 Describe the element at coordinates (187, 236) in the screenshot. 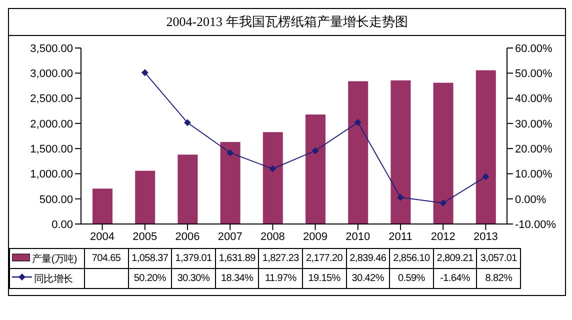

I see `x-tick-label: 2006` at that location.